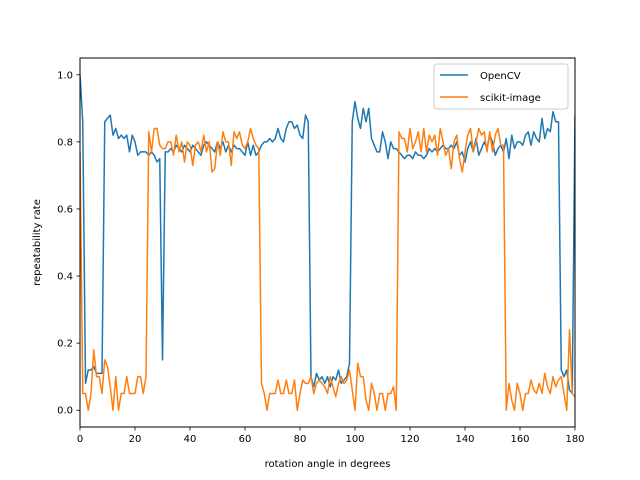  I want to click on y-tick-label: 1.0, so click(65, 75).